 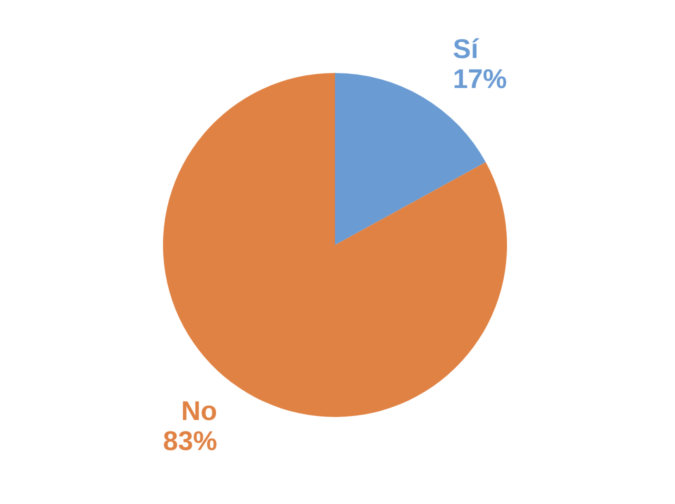 What do you see at coordinates (479, 79) in the screenshot?
I see `data-label: 17%` at bounding box center [479, 79].